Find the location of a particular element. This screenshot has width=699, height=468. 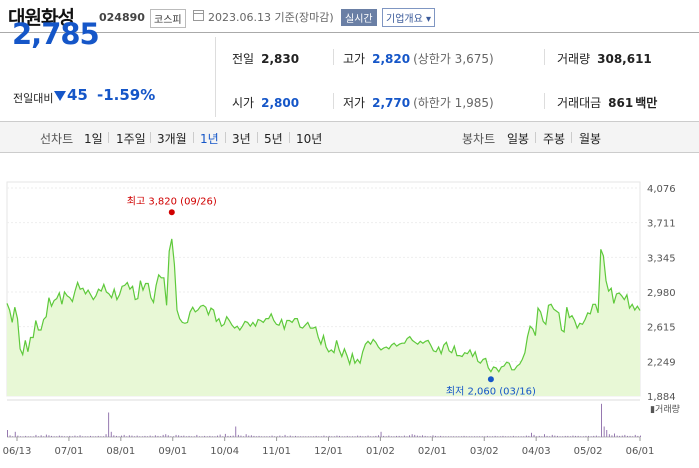

stat-label: 고가 is located at coordinates (354, 59).